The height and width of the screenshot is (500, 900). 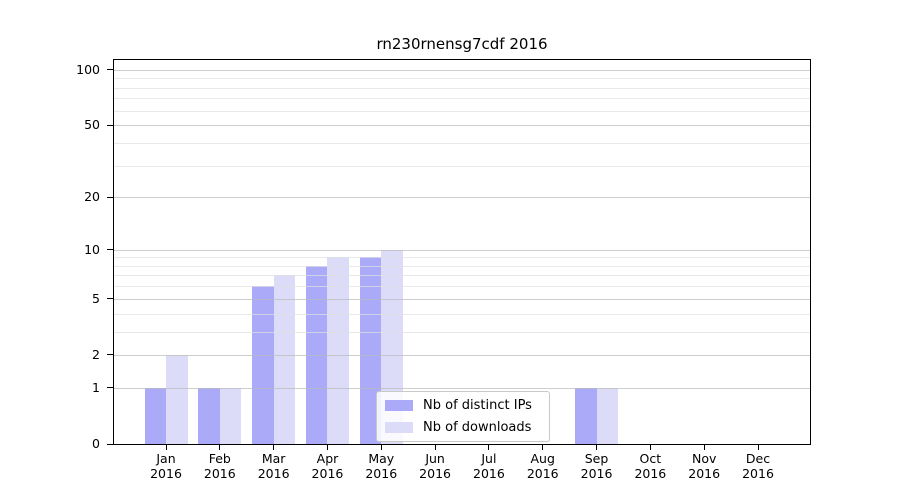 I want to click on legend-item-distinct-ips: Nb of distinct IPs, so click(x=463, y=405).